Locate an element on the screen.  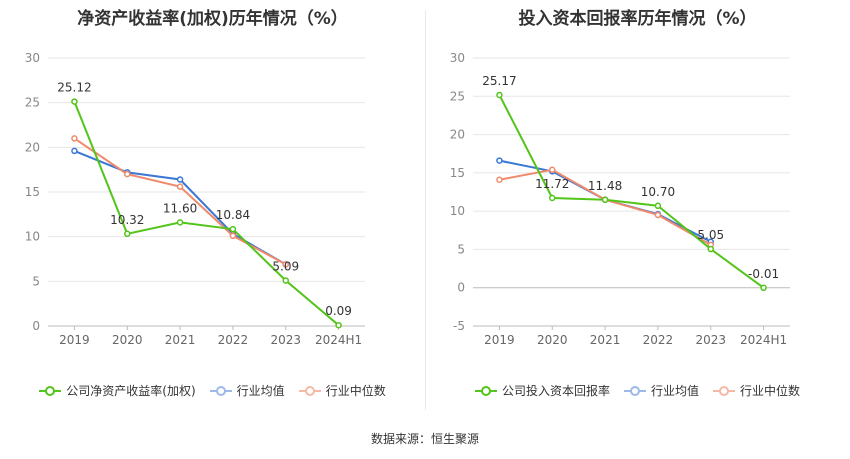
data-label: 5.05 is located at coordinates (710, 235).